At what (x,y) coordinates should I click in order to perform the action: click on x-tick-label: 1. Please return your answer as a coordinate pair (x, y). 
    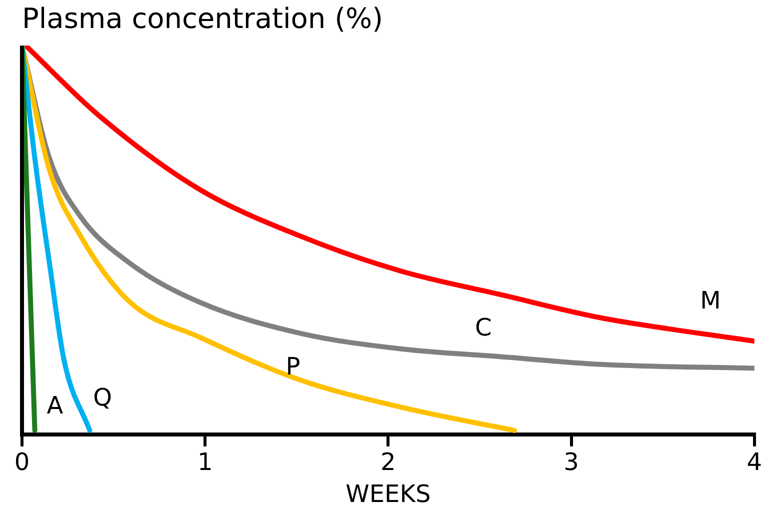
    Looking at the image, I should click on (205, 462).